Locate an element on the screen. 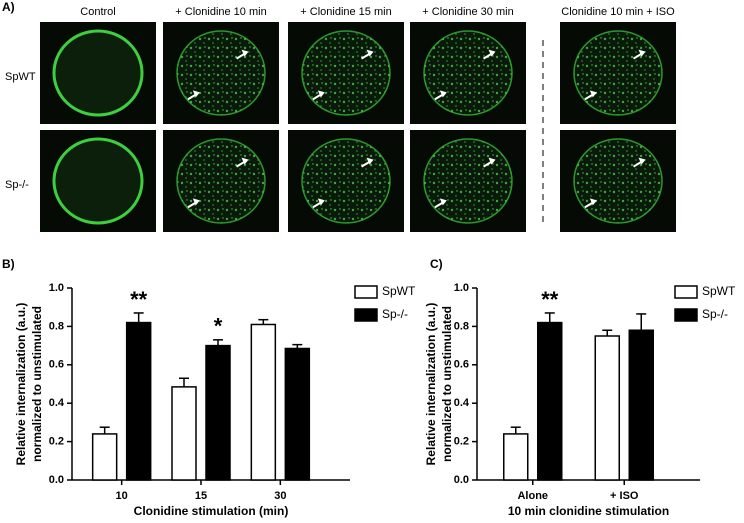 The image size is (744, 523). panel-label: A) is located at coordinates (8, 7).